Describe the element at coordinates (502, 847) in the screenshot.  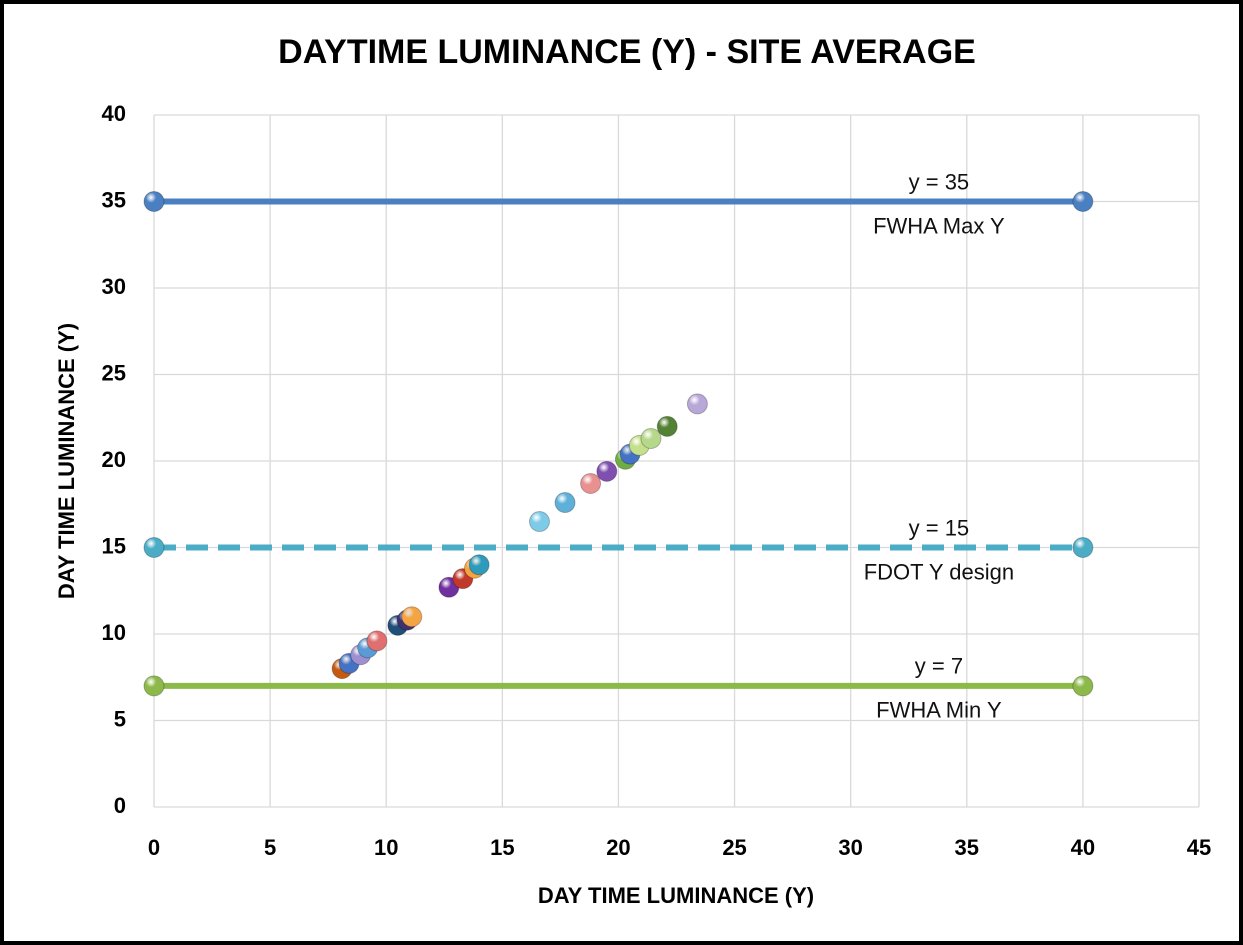
I see `x-tick-label: 15` at that location.